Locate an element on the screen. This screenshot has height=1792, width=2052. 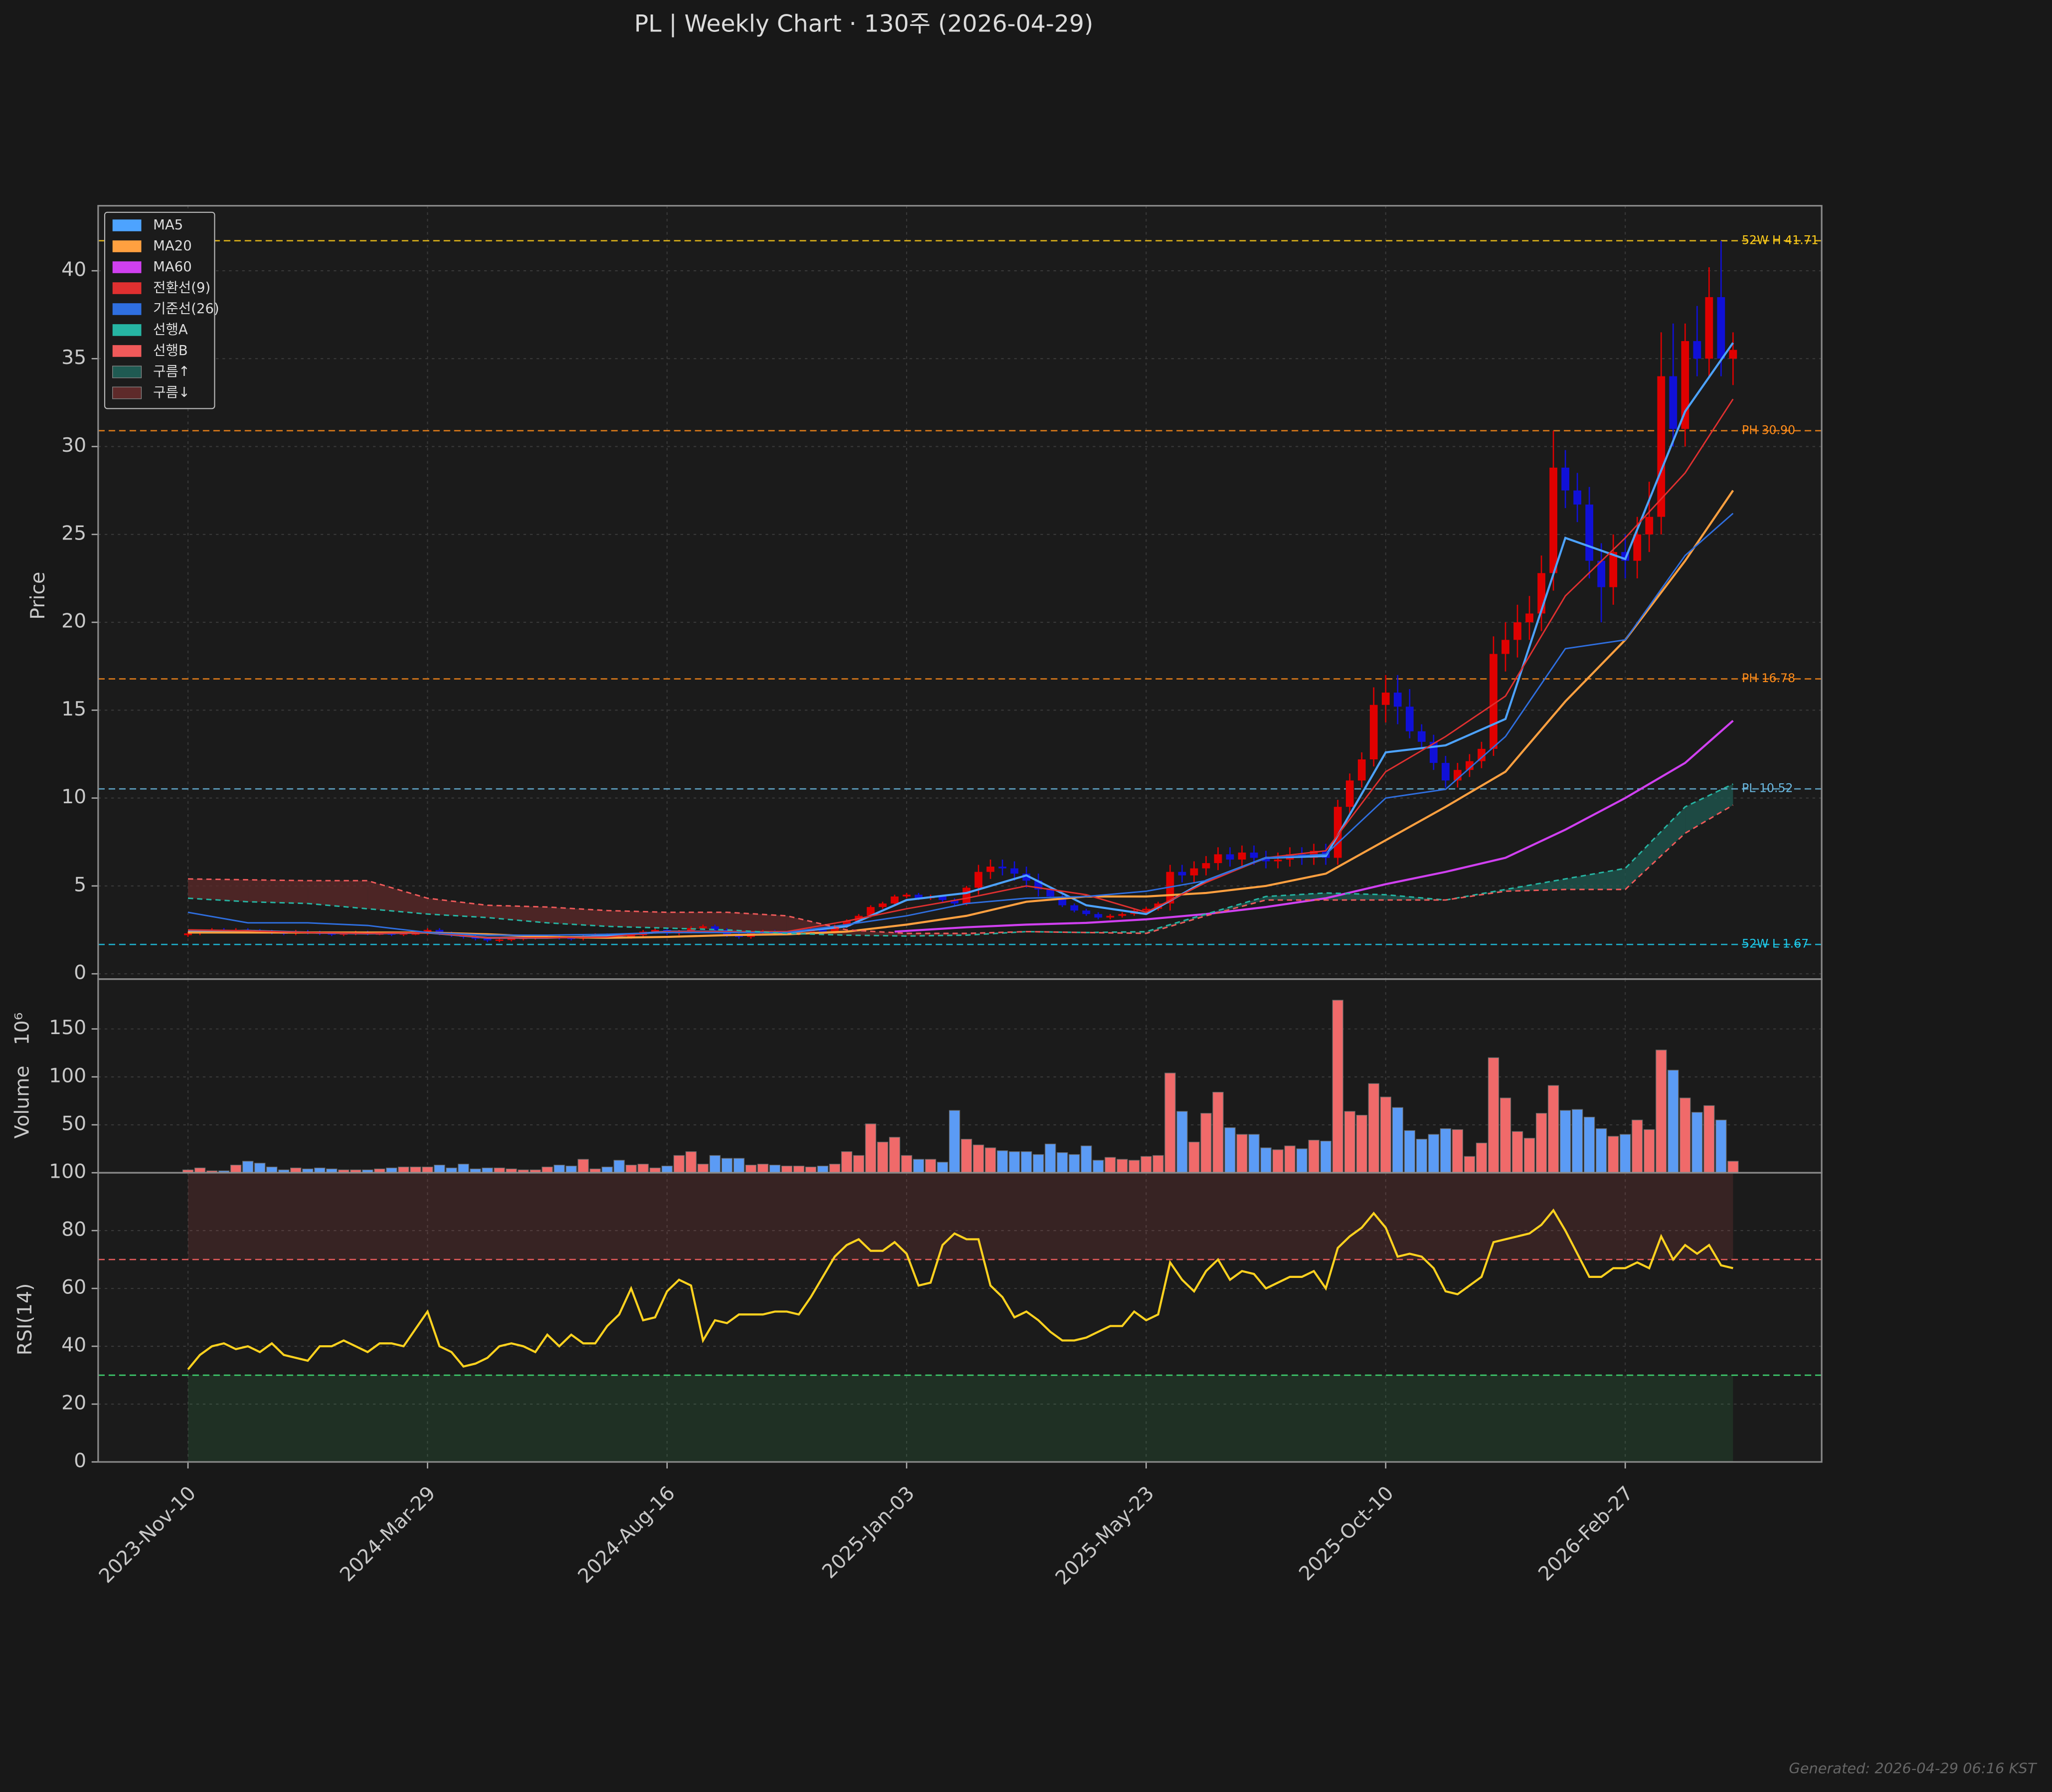
level-label: PH 30.90 is located at coordinates (1768, 430).